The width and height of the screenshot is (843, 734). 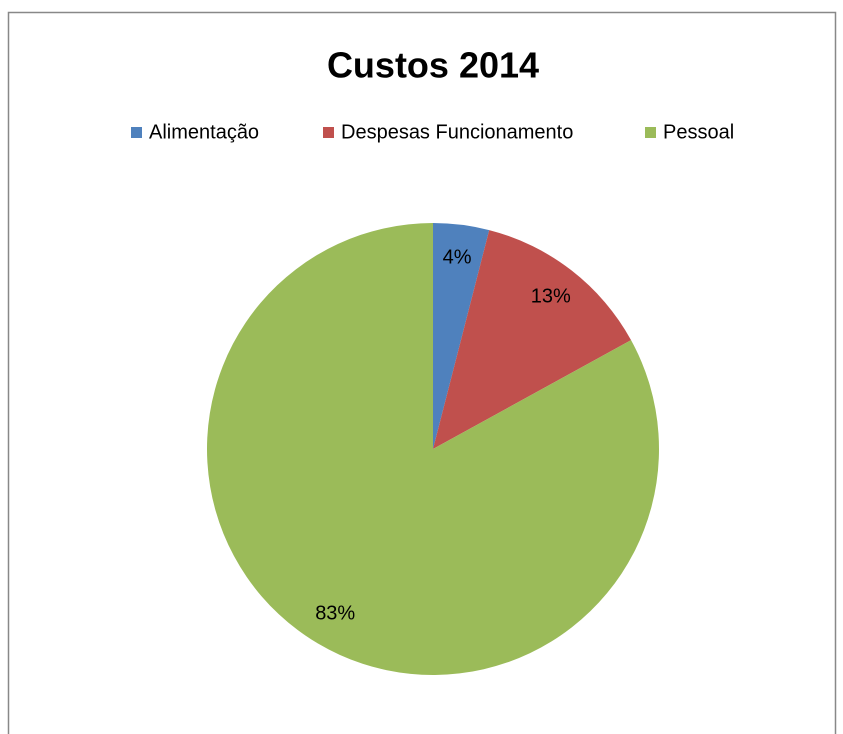 What do you see at coordinates (457, 132) in the screenshot?
I see `legend-label: Despesas Funcionamento` at bounding box center [457, 132].